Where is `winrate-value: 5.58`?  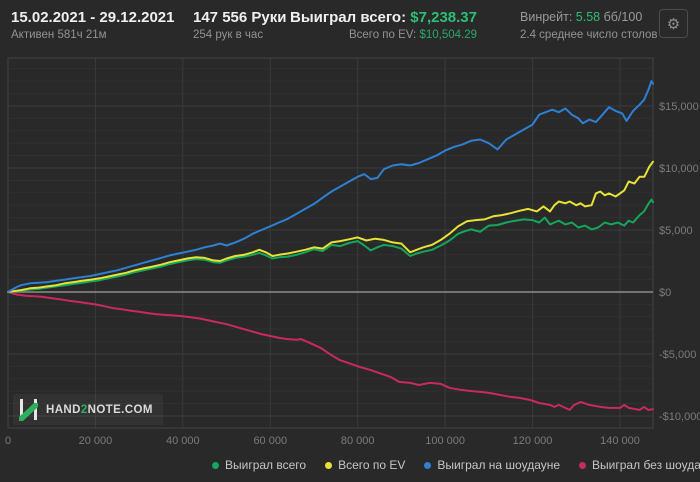
winrate-value: 5.58 is located at coordinates (588, 17).